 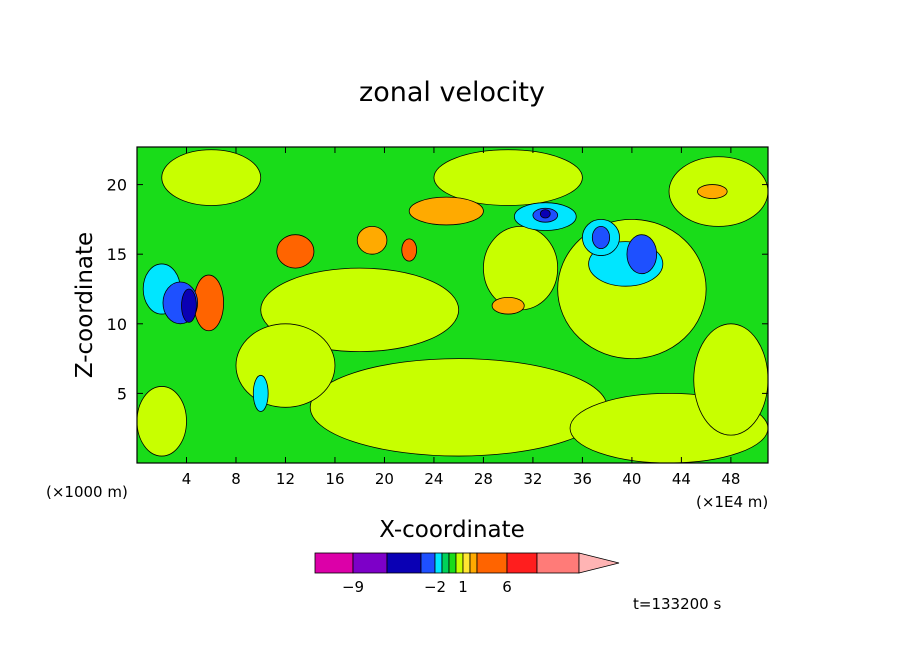 I want to click on y-unit-note: (×1000 m), so click(x=87, y=492).